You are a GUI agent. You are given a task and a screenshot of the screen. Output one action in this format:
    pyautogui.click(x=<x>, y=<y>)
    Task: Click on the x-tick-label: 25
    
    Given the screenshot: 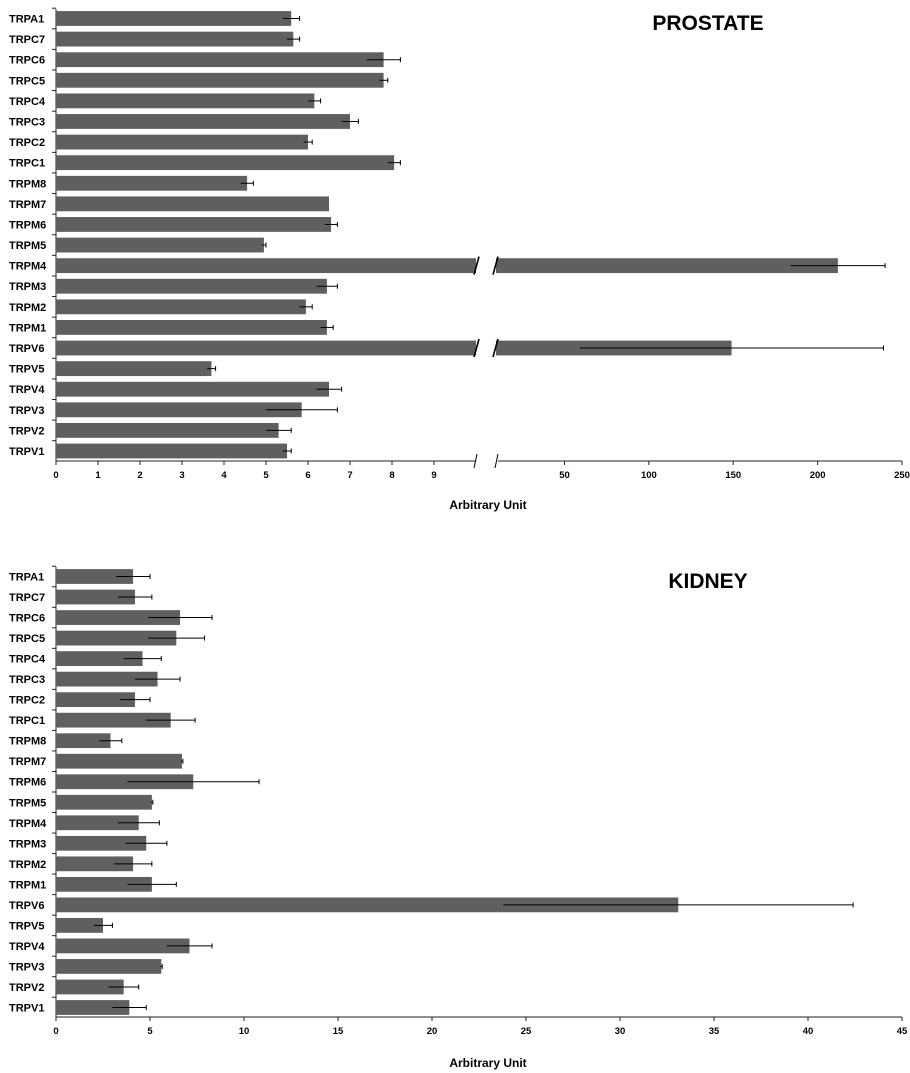 What is the action you would take?
    pyautogui.click(x=526, y=1031)
    